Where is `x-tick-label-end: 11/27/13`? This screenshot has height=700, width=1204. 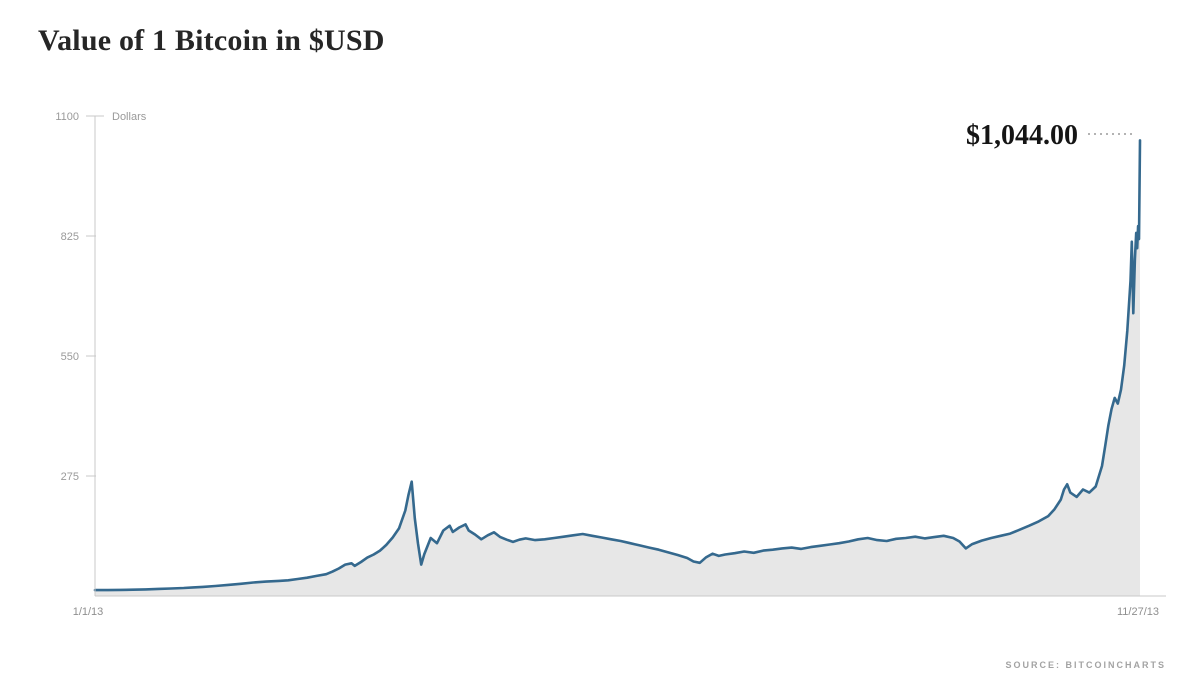
x-tick-label-end: 11/27/13 is located at coordinates (1138, 612).